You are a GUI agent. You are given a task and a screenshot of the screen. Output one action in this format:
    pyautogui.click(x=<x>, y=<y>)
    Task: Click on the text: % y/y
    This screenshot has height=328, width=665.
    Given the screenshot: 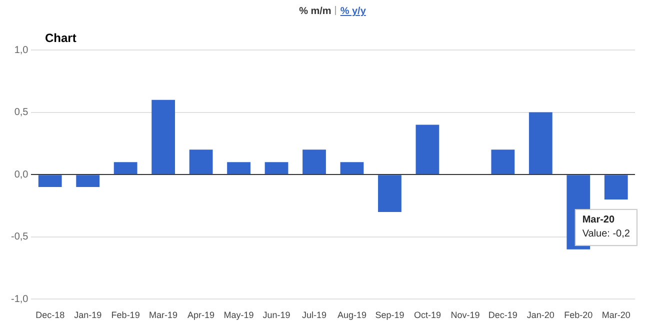 What is the action you would take?
    pyautogui.click(x=353, y=11)
    